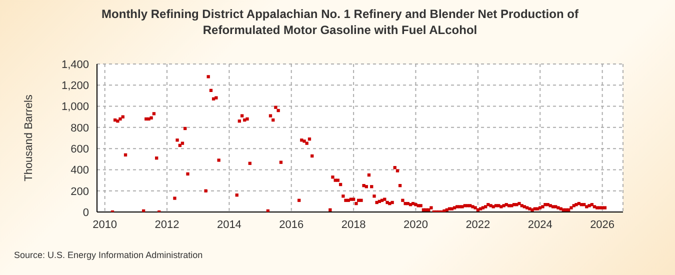  What do you see at coordinates (105, 224) in the screenshot?
I see `x-tick-label: 2010` at bounding box center [105, 224].